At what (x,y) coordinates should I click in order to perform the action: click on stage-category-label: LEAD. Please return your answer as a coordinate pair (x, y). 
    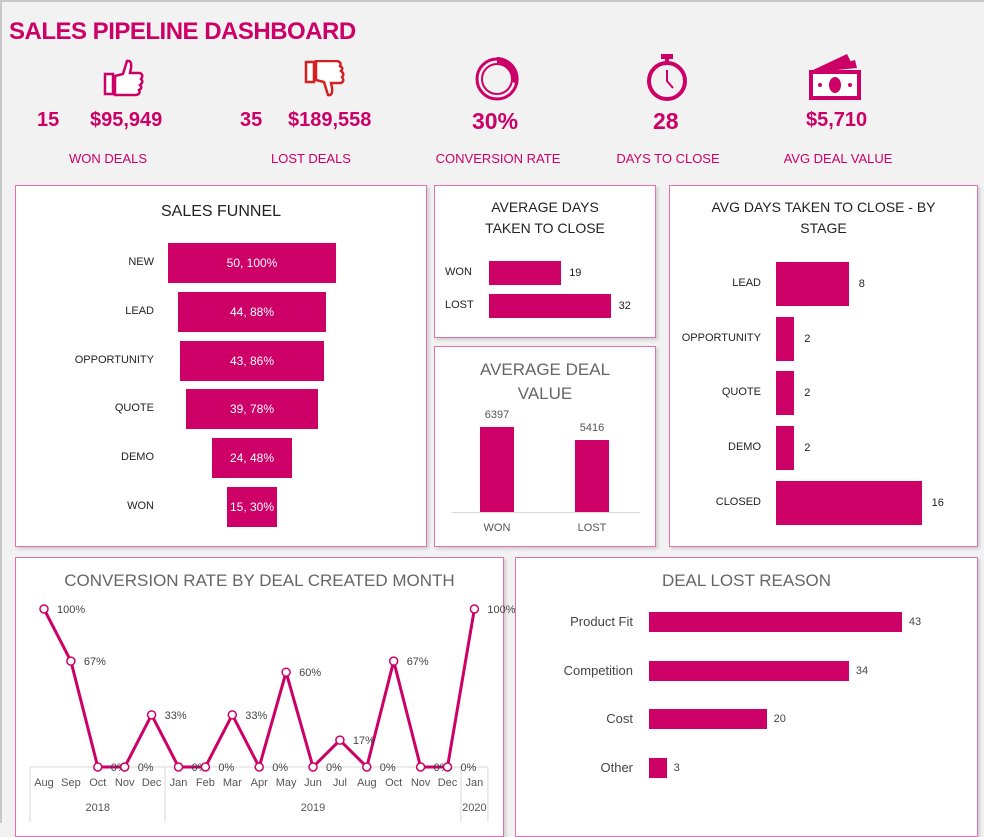
    Looking at the image, I should click on (746, 283).